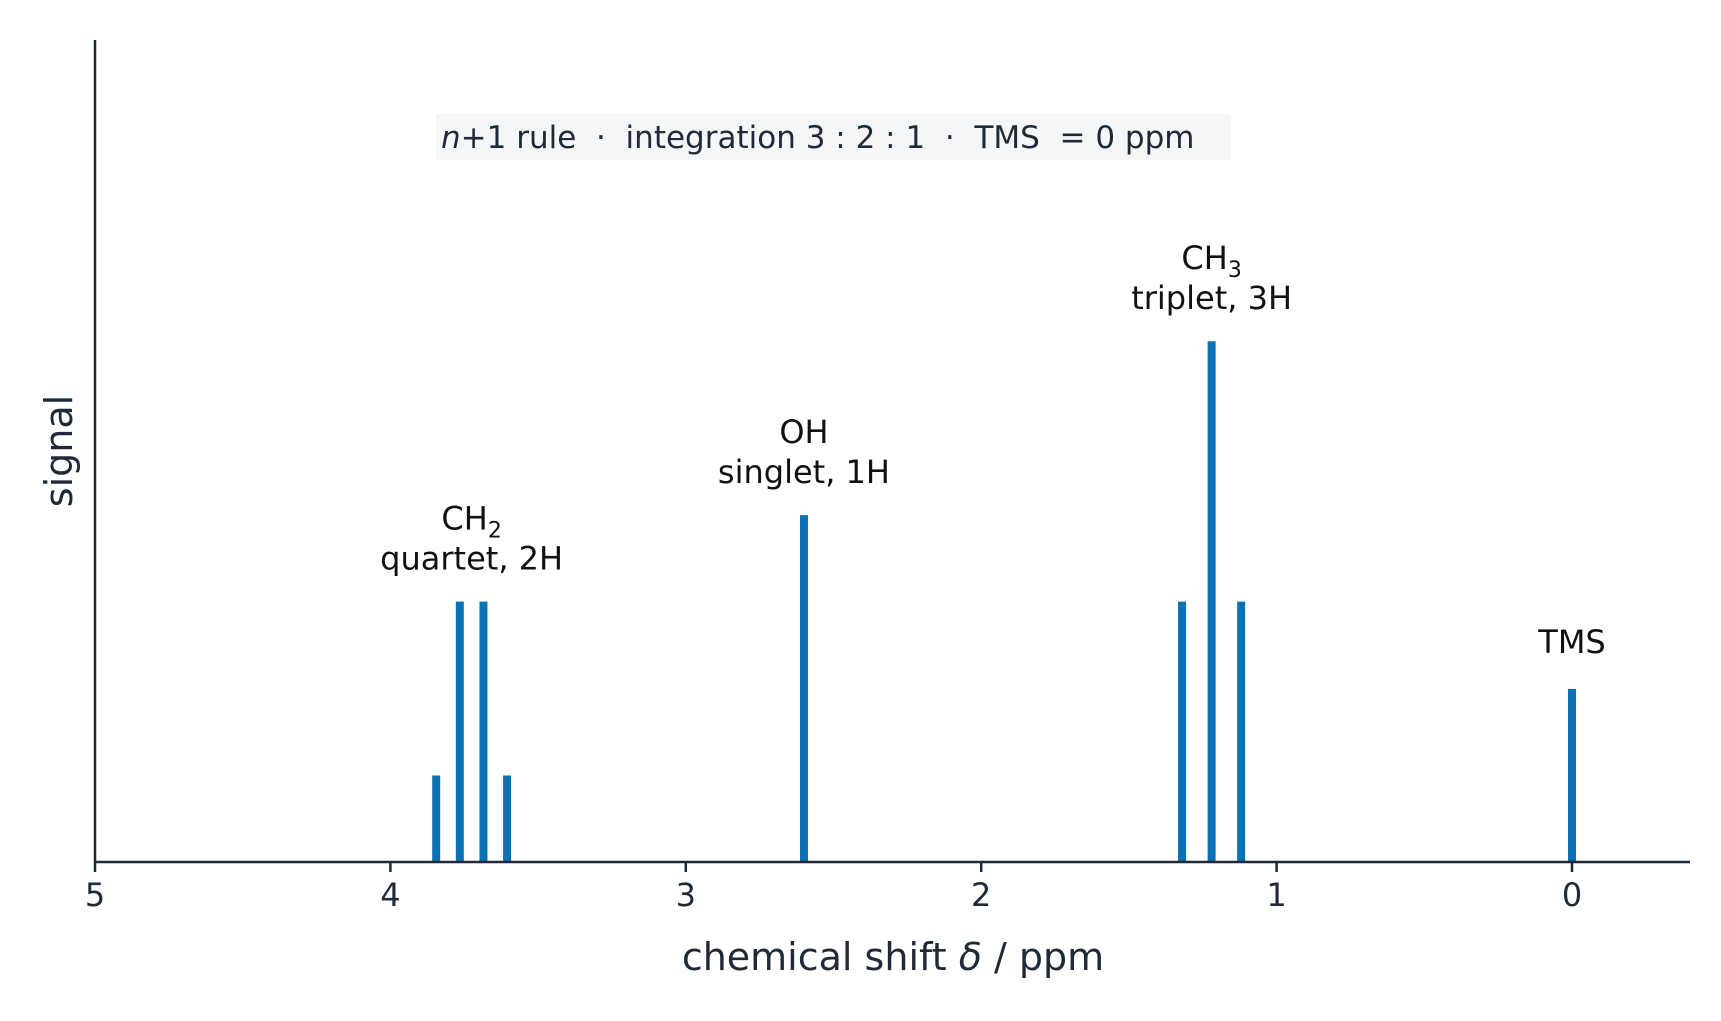 The height and width of the screenshot is (1021, 1721). What do you see at coordinates (803, 432) in the screenshot?
I see `peak-label-oh: OH` at bounding box center [803, 432].